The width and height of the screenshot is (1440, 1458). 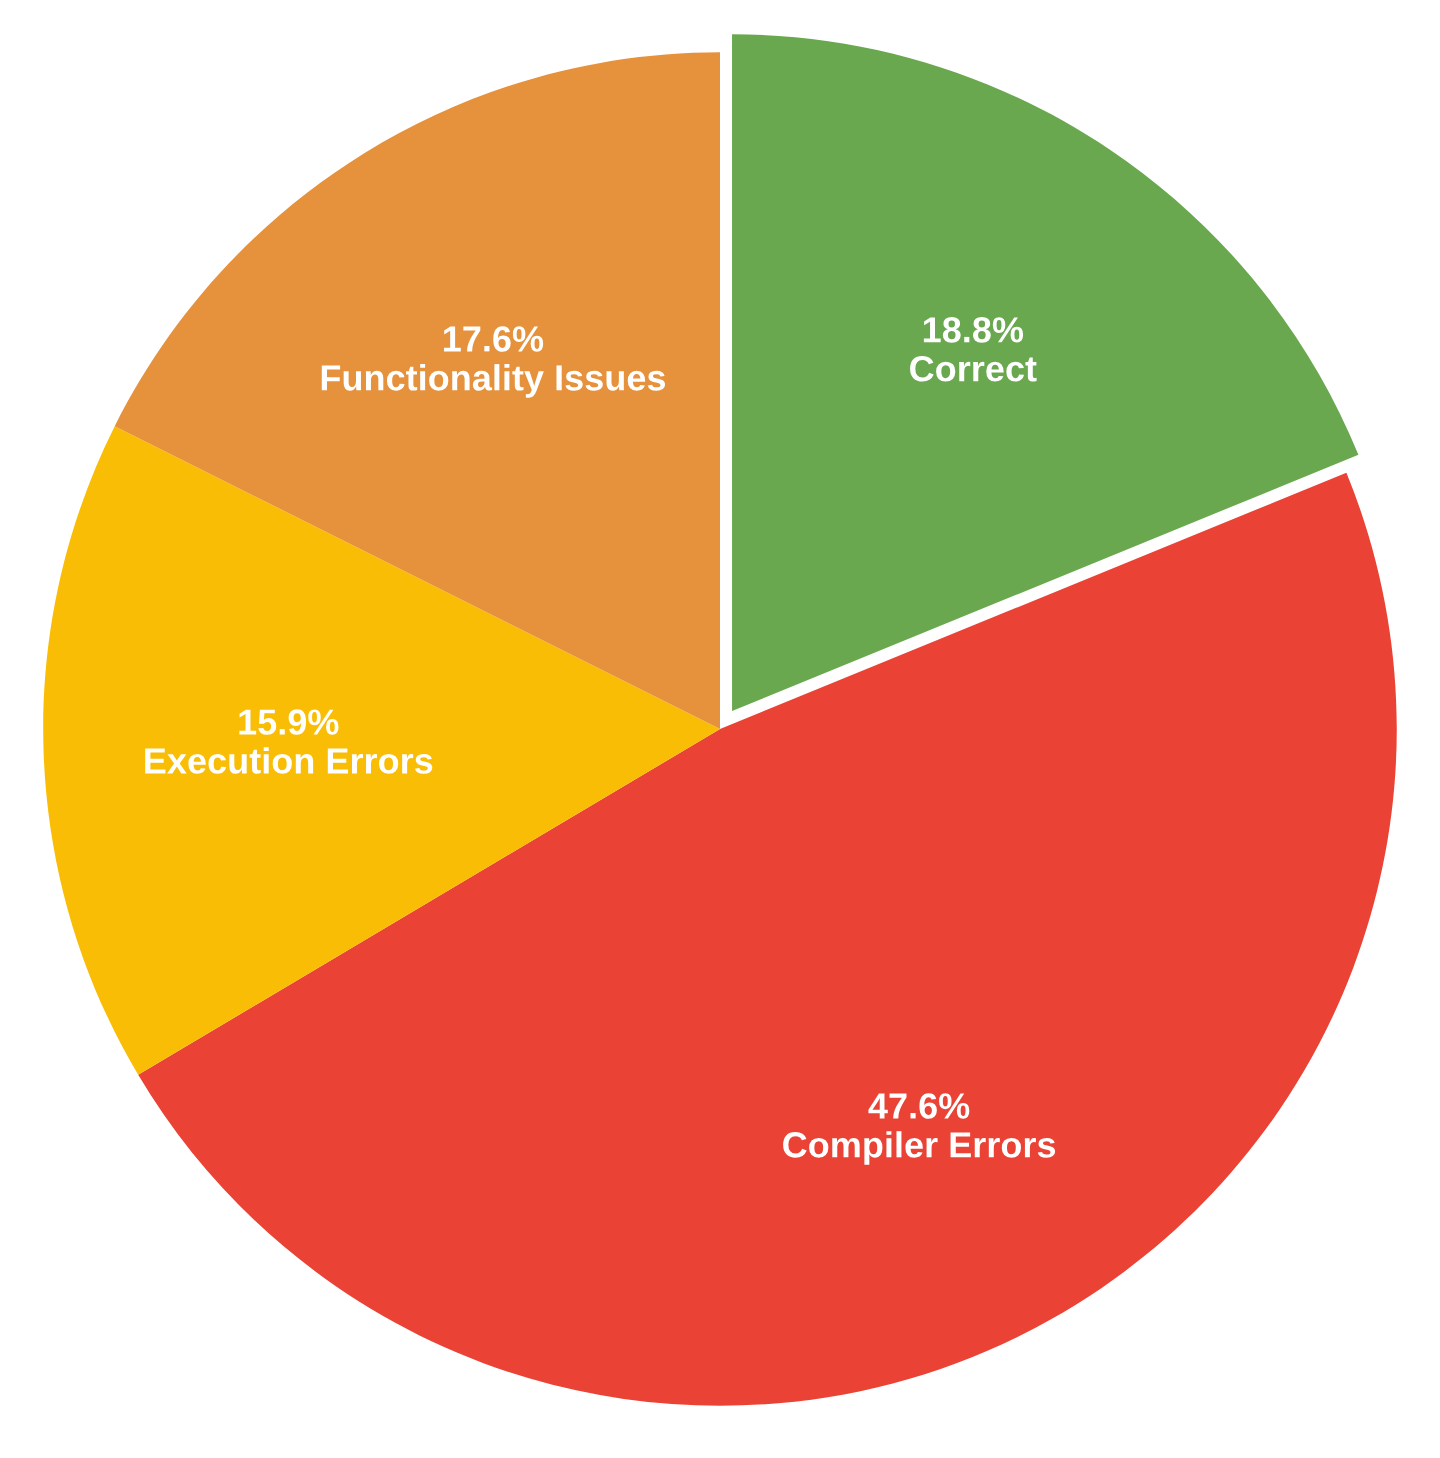 I want to click on data-label: 15.9%, so click(x=289, y=722).